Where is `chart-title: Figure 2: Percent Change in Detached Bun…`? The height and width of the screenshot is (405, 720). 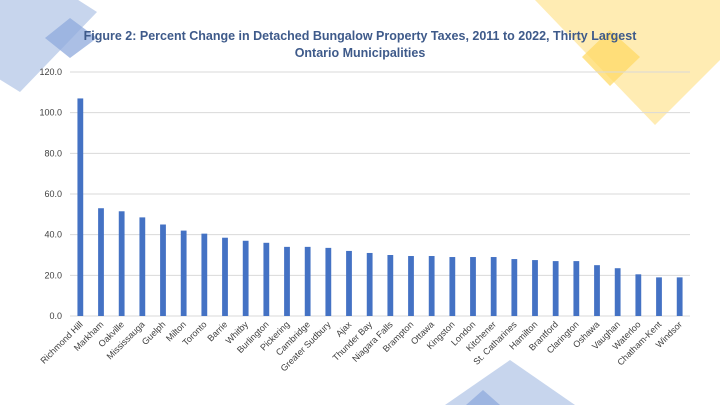
chart-title: Figure 2: Percent Change in Detached Bun… is located at coordinates (360, 45).